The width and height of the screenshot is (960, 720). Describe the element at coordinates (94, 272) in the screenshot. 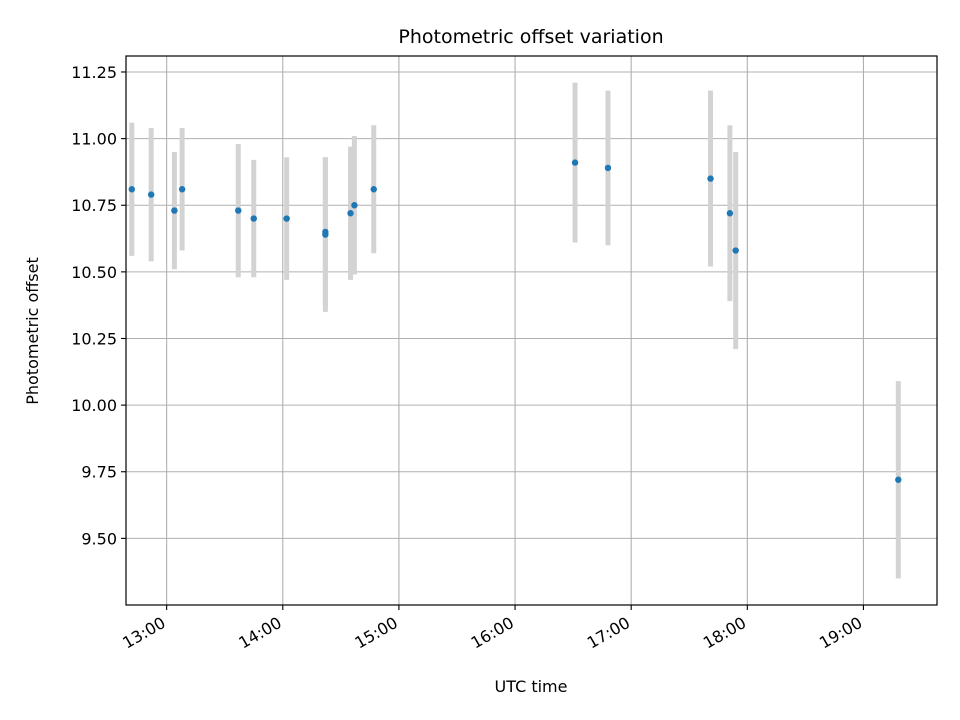

I see `y-tick-label: 10.50` at that location.